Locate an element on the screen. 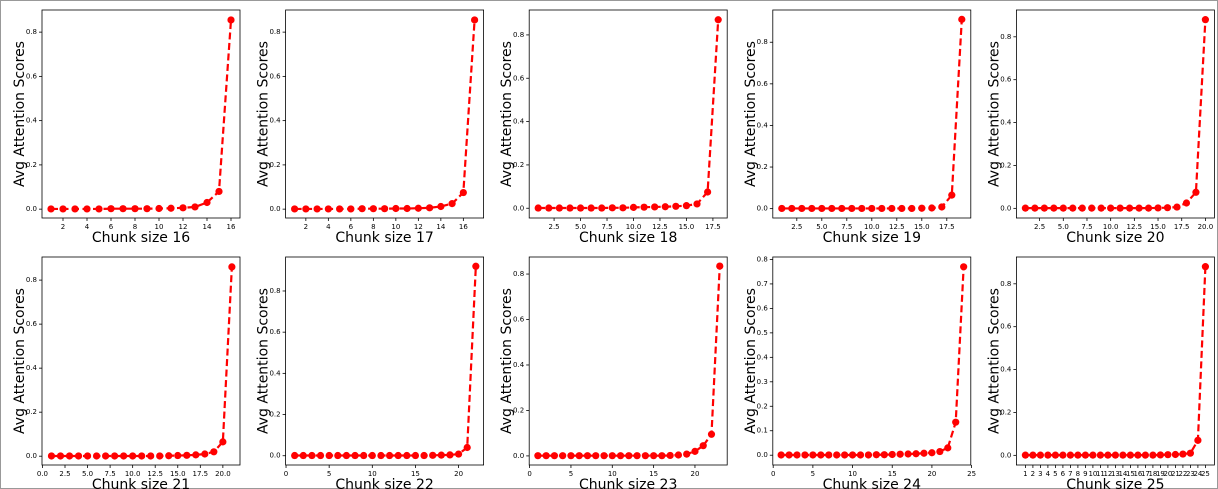 The image size is (1218, 489). x-tick-label: 20.0 is located at coordinates (223, 474).